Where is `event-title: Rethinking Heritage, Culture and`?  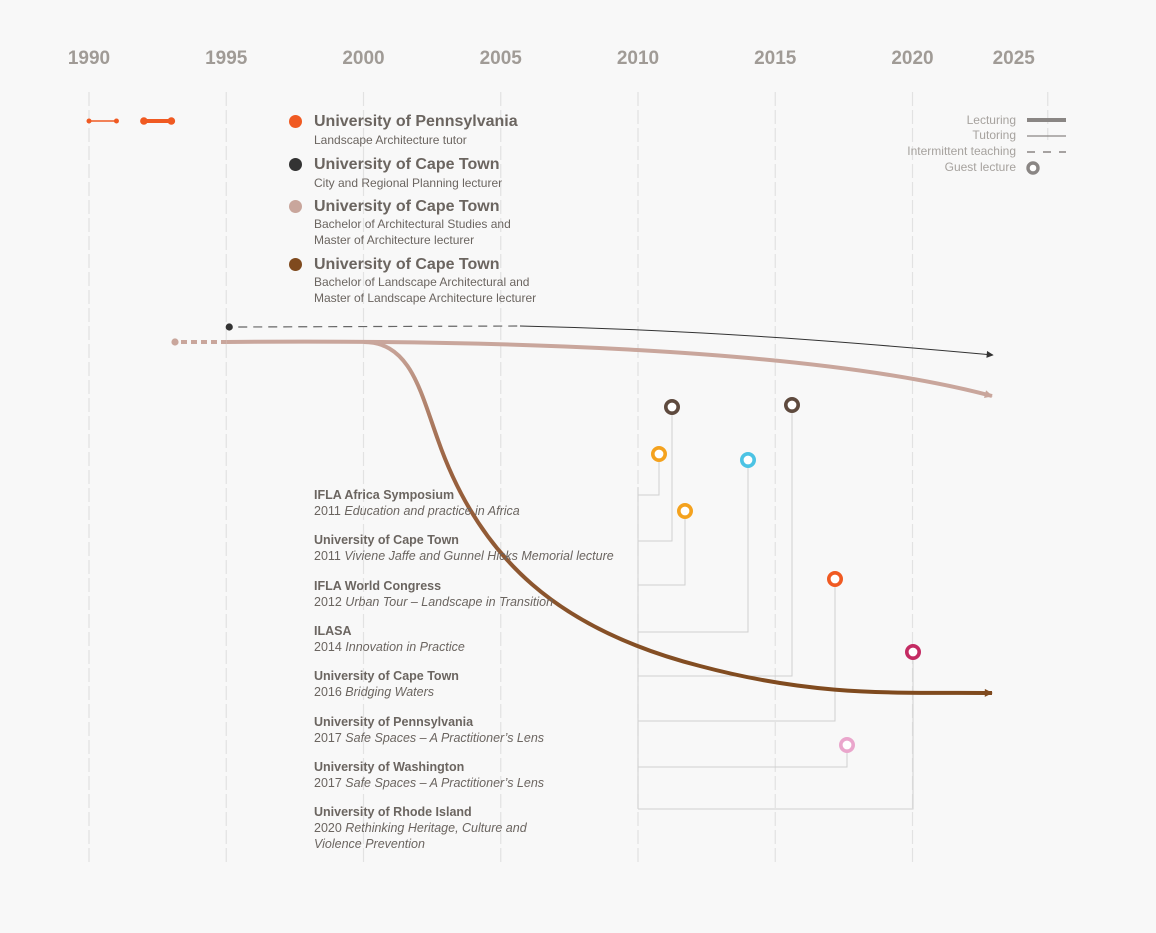 event-title: Rethinking Heritage, Culture and is located at coordinates (436, 828).